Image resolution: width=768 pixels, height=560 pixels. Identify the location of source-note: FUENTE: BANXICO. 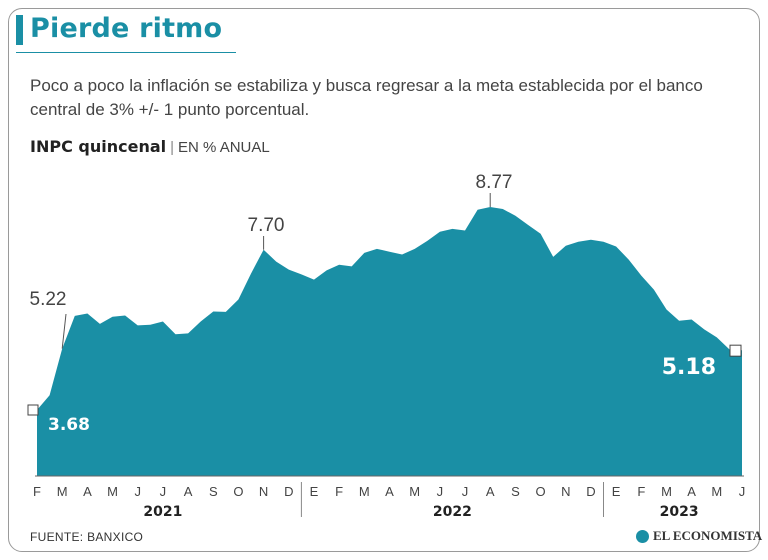
(87, 537).